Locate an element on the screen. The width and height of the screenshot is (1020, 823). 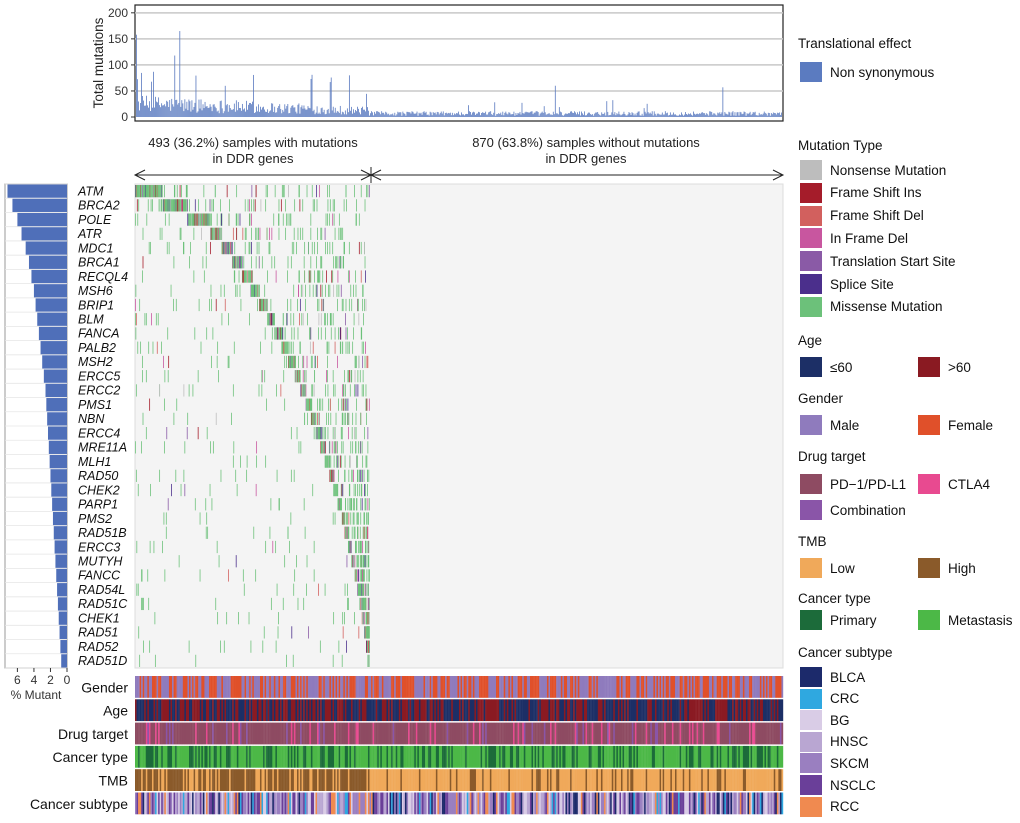
gene-label: ERCC4 is located at coordinates (99, 433).